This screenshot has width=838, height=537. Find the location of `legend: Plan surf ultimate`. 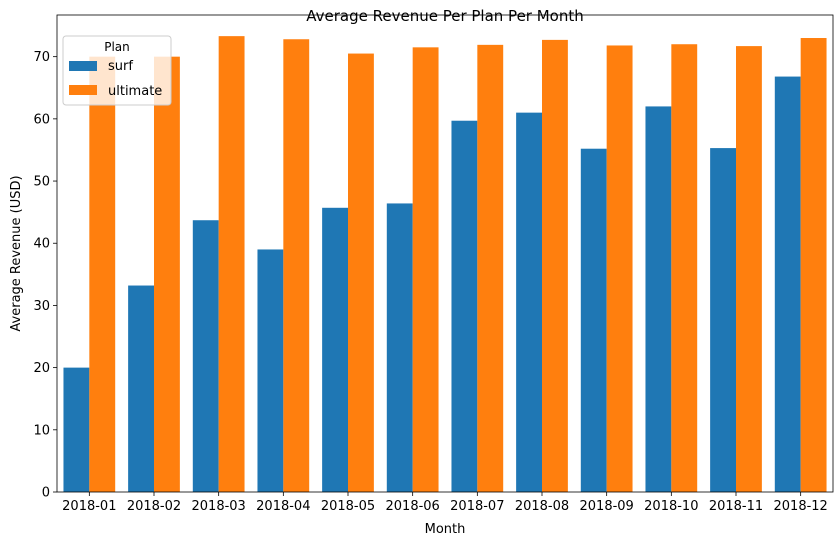

legend: Plan surf ultimate is located at coordinates (117, 70).